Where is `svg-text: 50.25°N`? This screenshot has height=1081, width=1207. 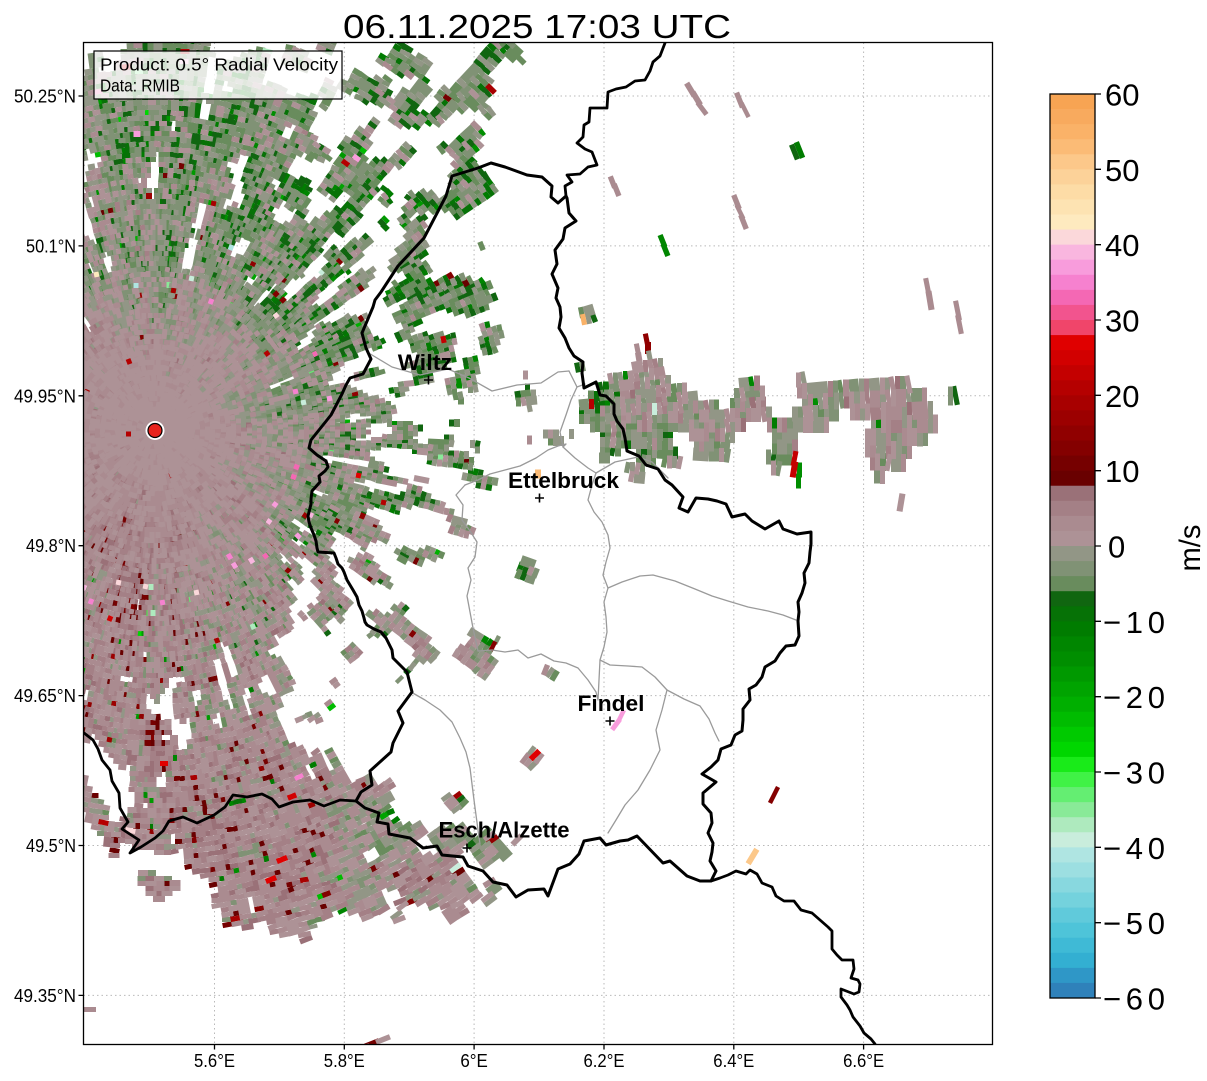
svg-text: 50.25°N is located at coordinates (45, 96).